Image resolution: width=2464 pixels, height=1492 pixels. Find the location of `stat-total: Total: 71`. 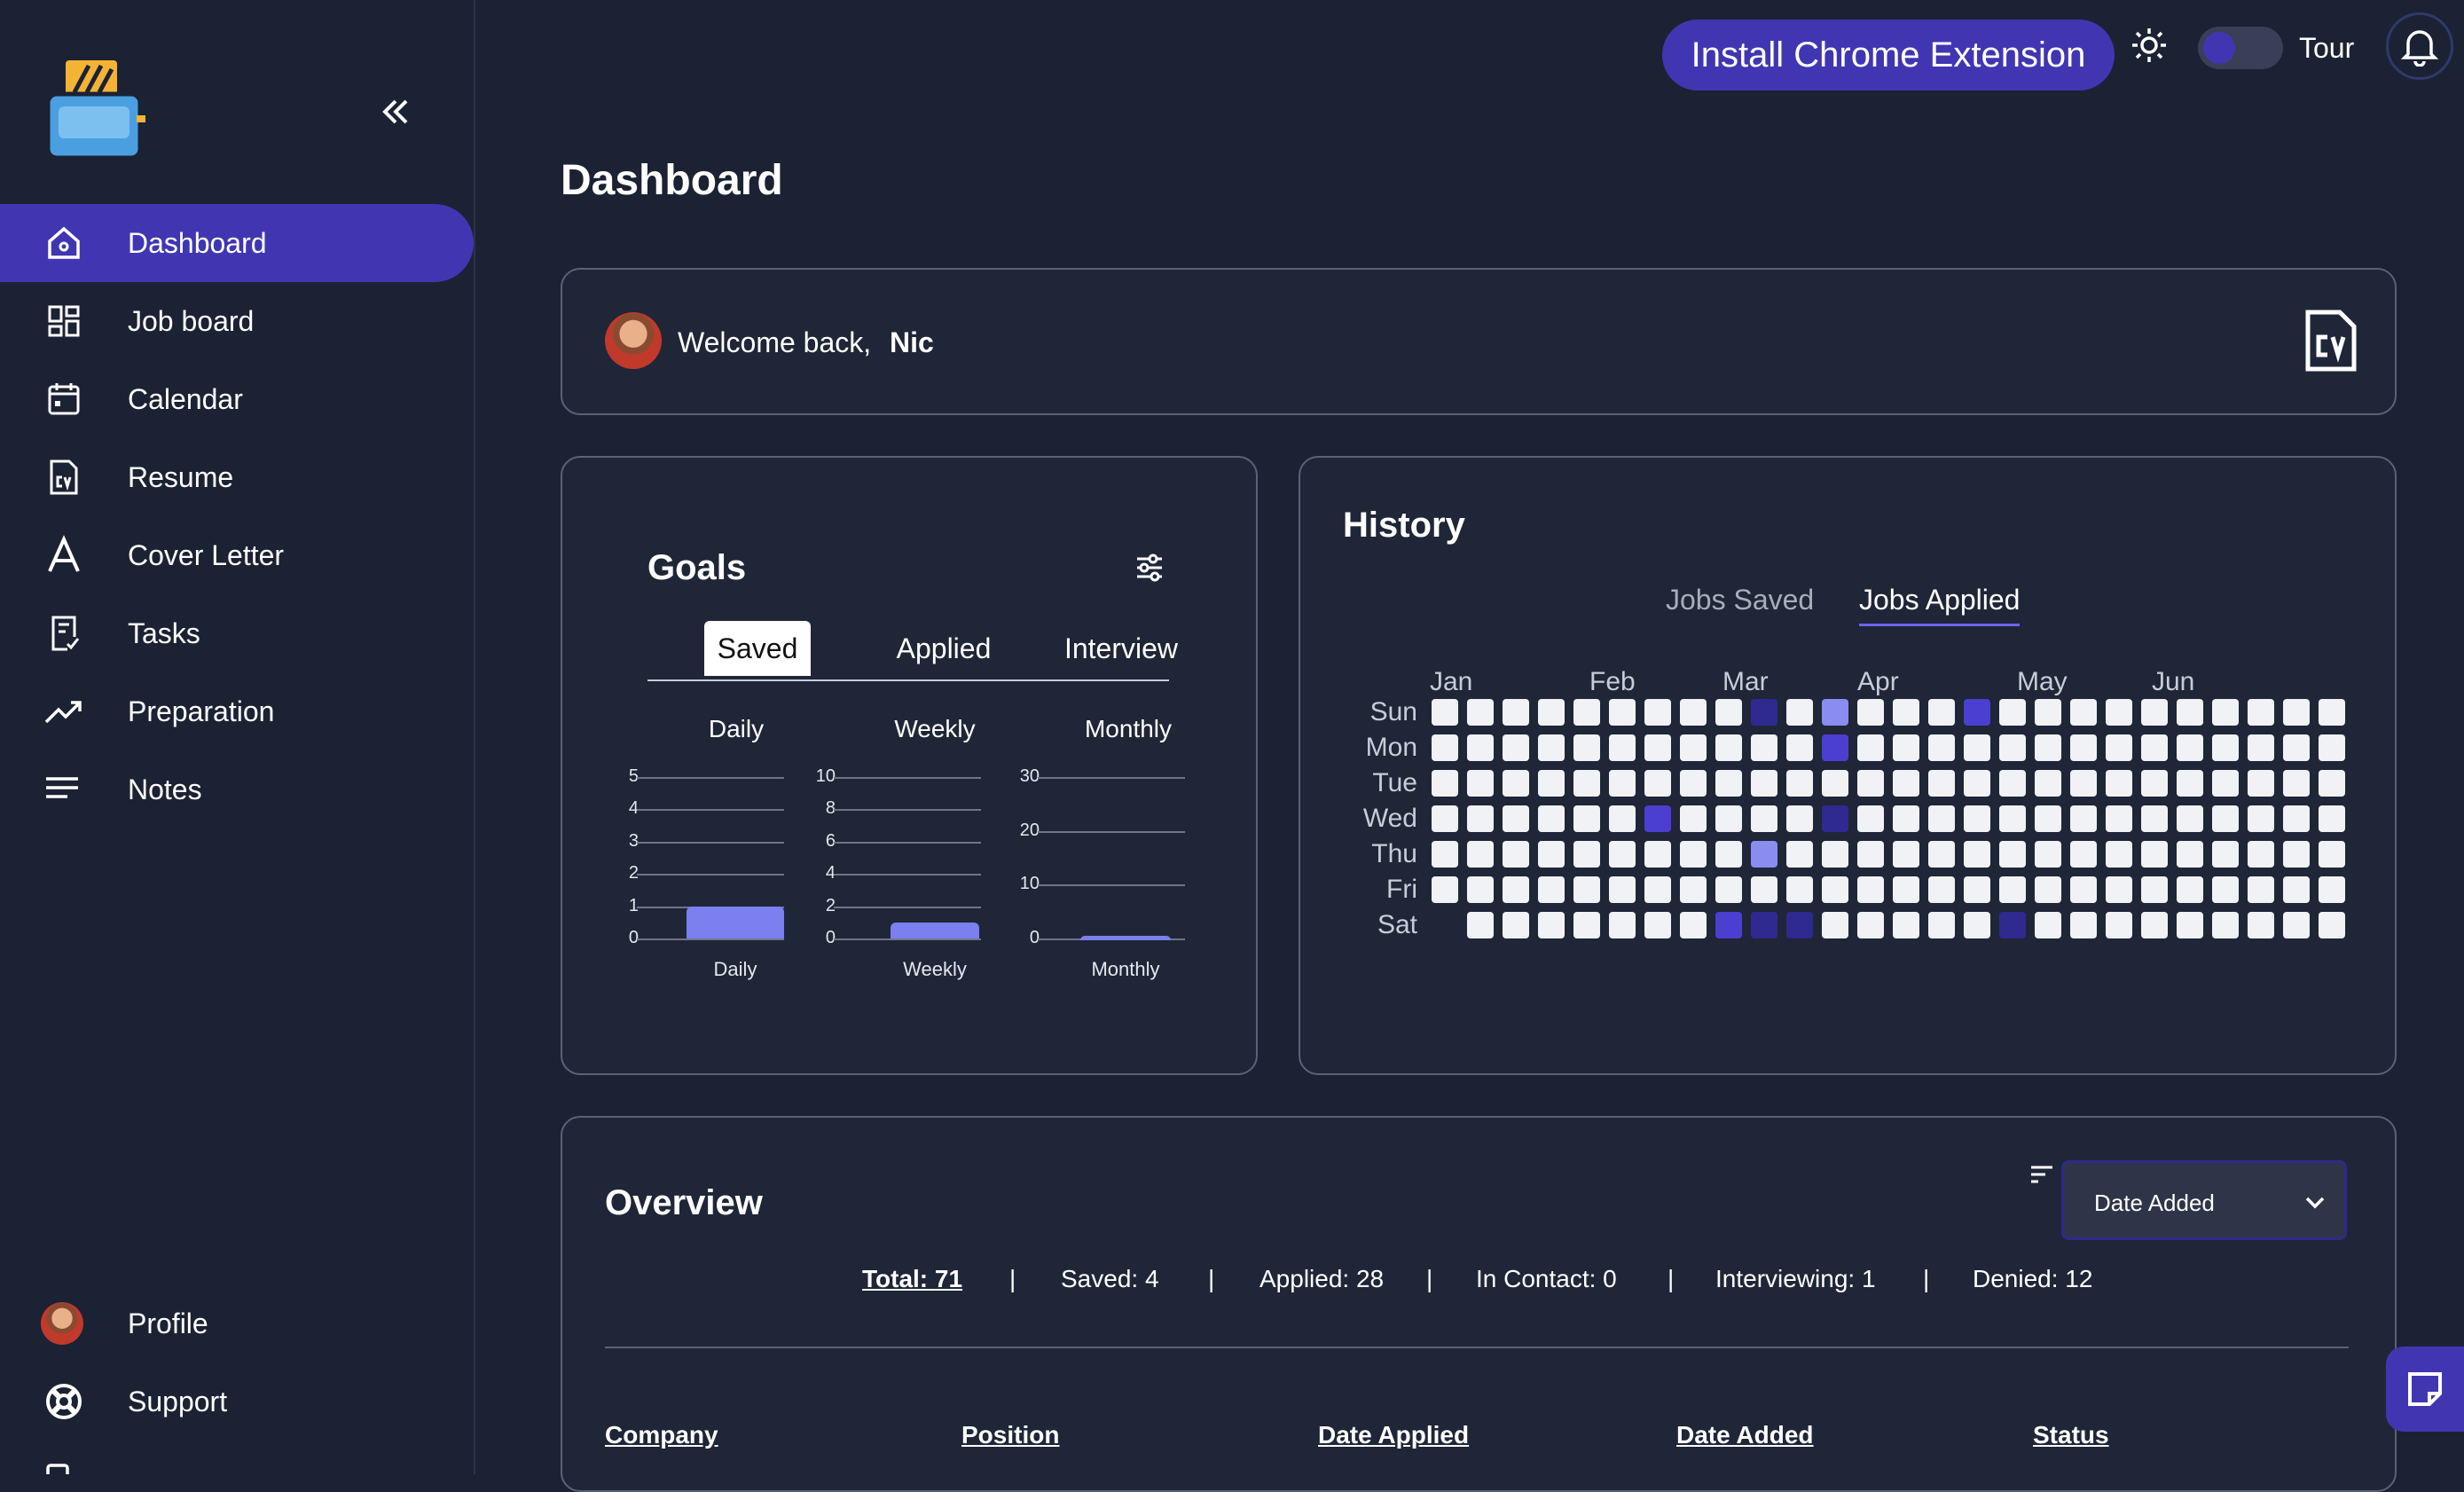

stat-total: Total: 71 is located at coordinates (912, 1279).